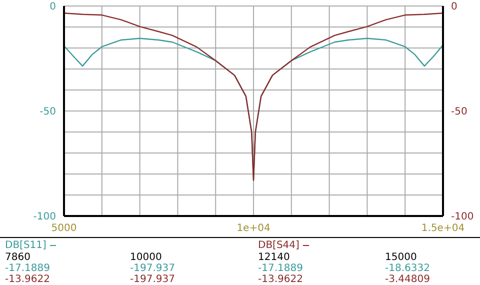  I want to click on text: 7860, so click(17, 257).